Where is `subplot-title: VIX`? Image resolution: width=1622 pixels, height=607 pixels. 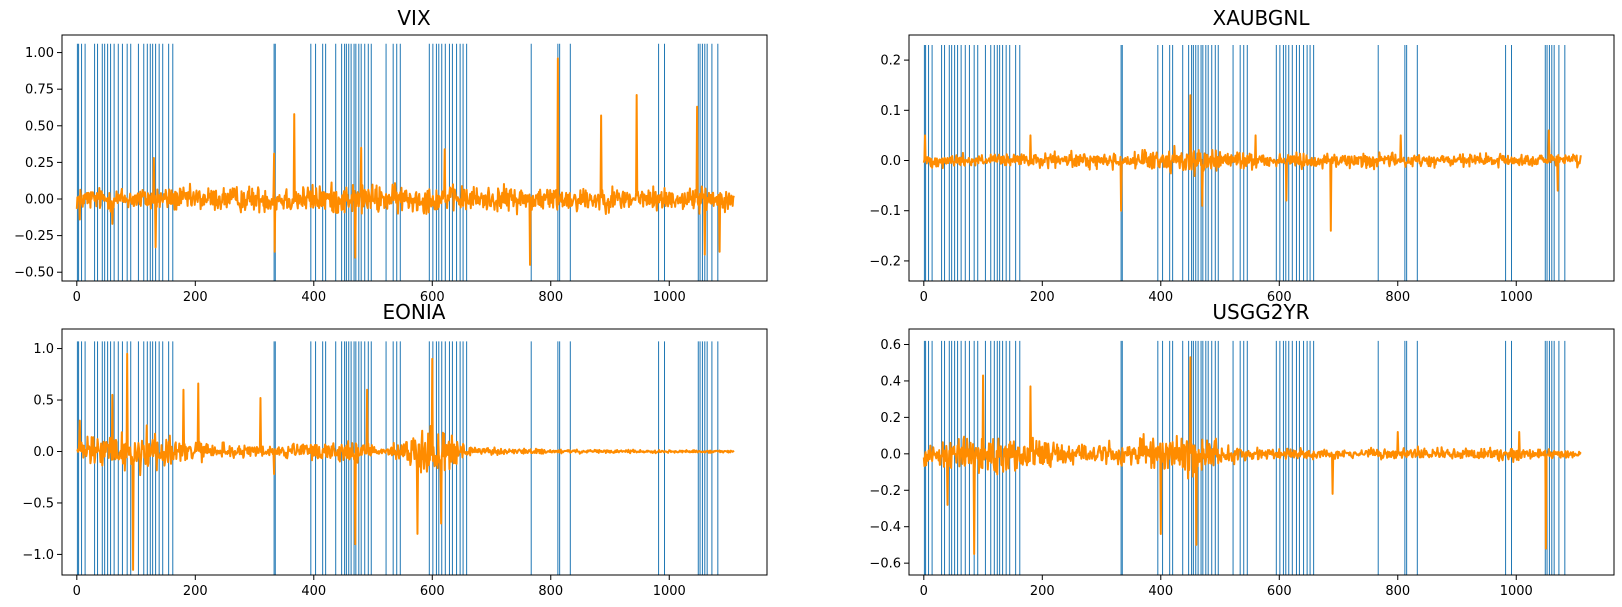
subplot-title: VIX is located at coordinates (414, 18).